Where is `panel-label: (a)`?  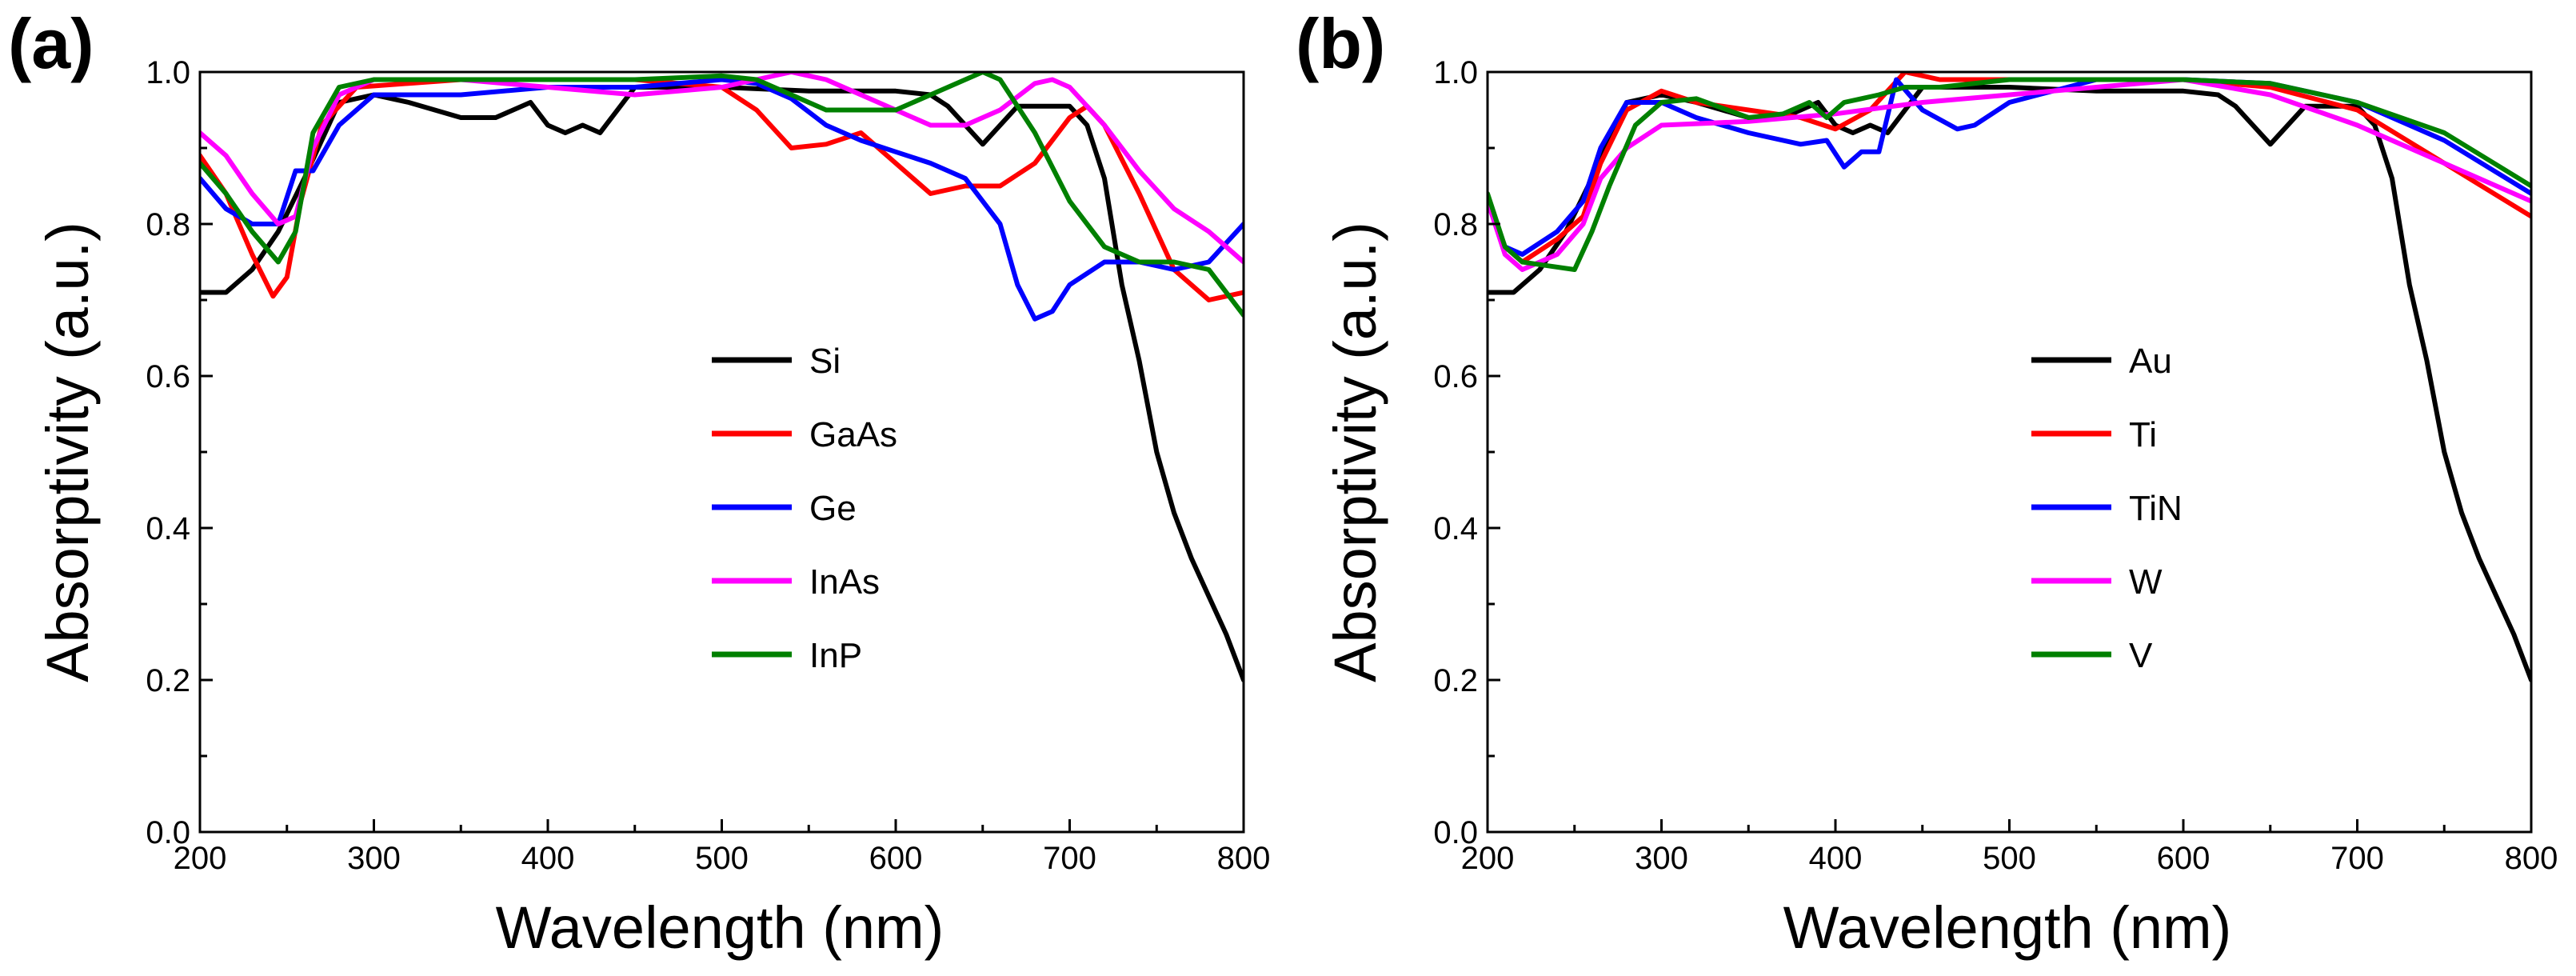 panel-label: (a) is located at coordinates (51, 43).